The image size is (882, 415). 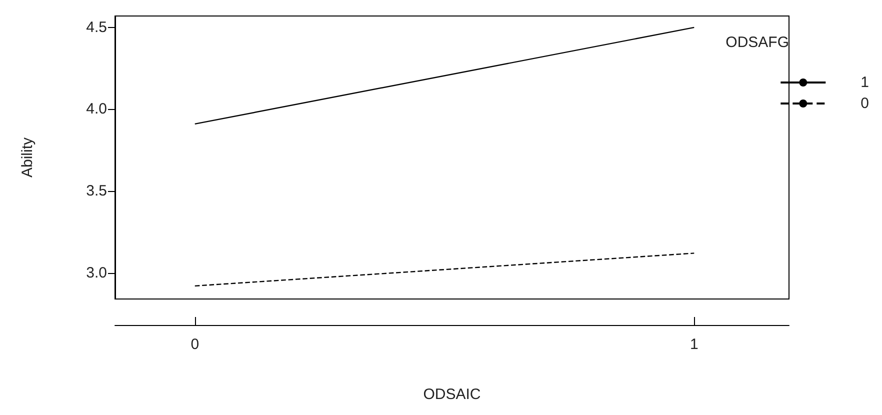 I want to click on y-tick-label: 4.0, so click(x=96, y=109).